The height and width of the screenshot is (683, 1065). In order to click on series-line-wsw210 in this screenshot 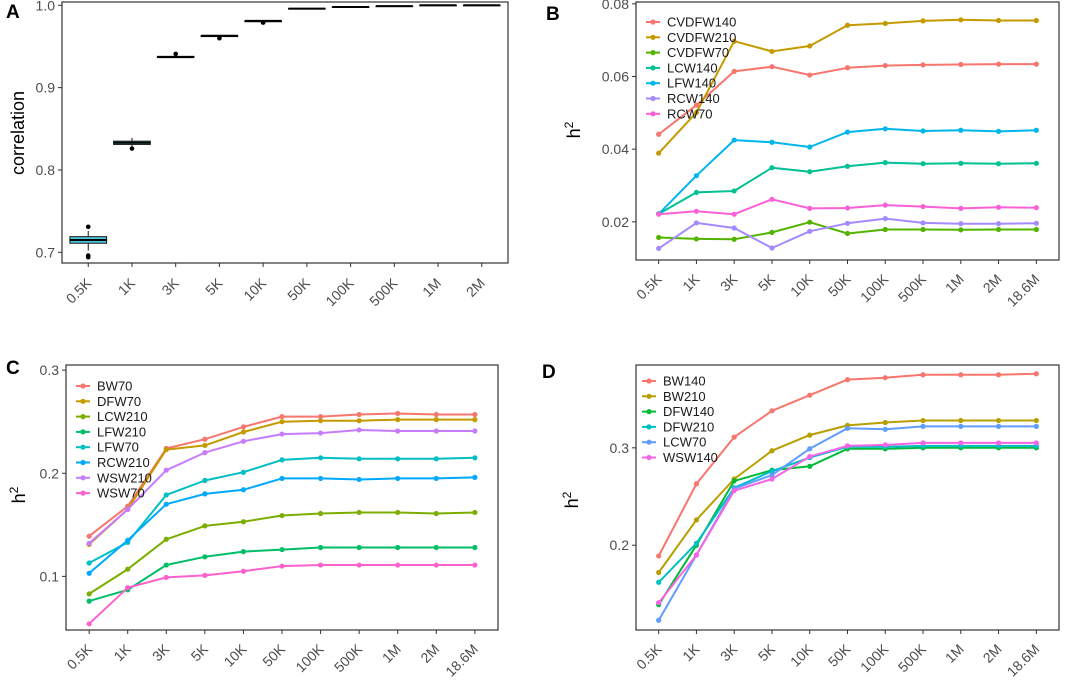, I will do `click(281, 487)`.